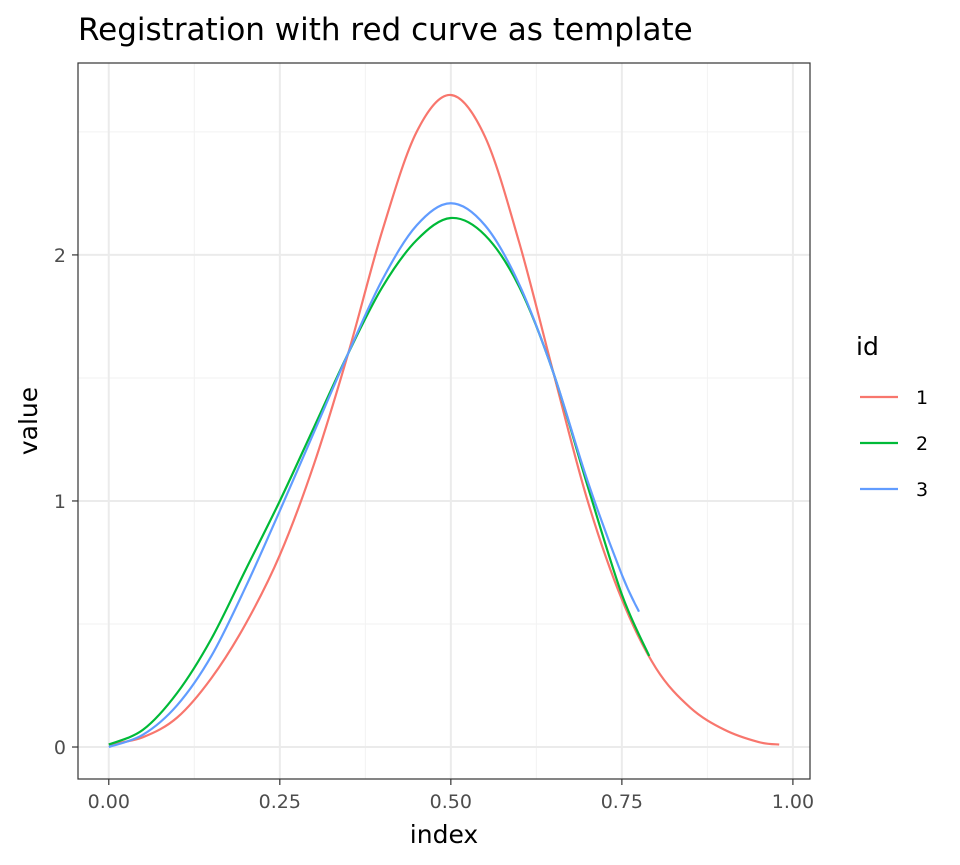  Describe the element at coordinates (622, 802) in the screenshot. I see `x-tick-label: 0.75` at that location.